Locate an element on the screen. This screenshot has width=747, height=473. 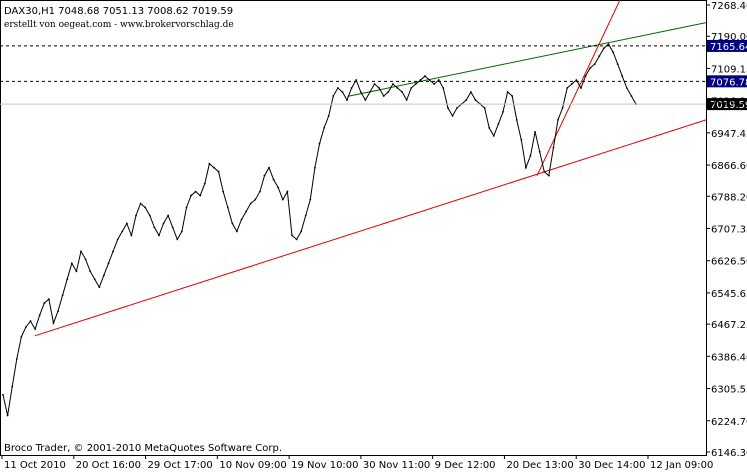
y-tick-label: 6866.60 is located at coordinates (729, 166).